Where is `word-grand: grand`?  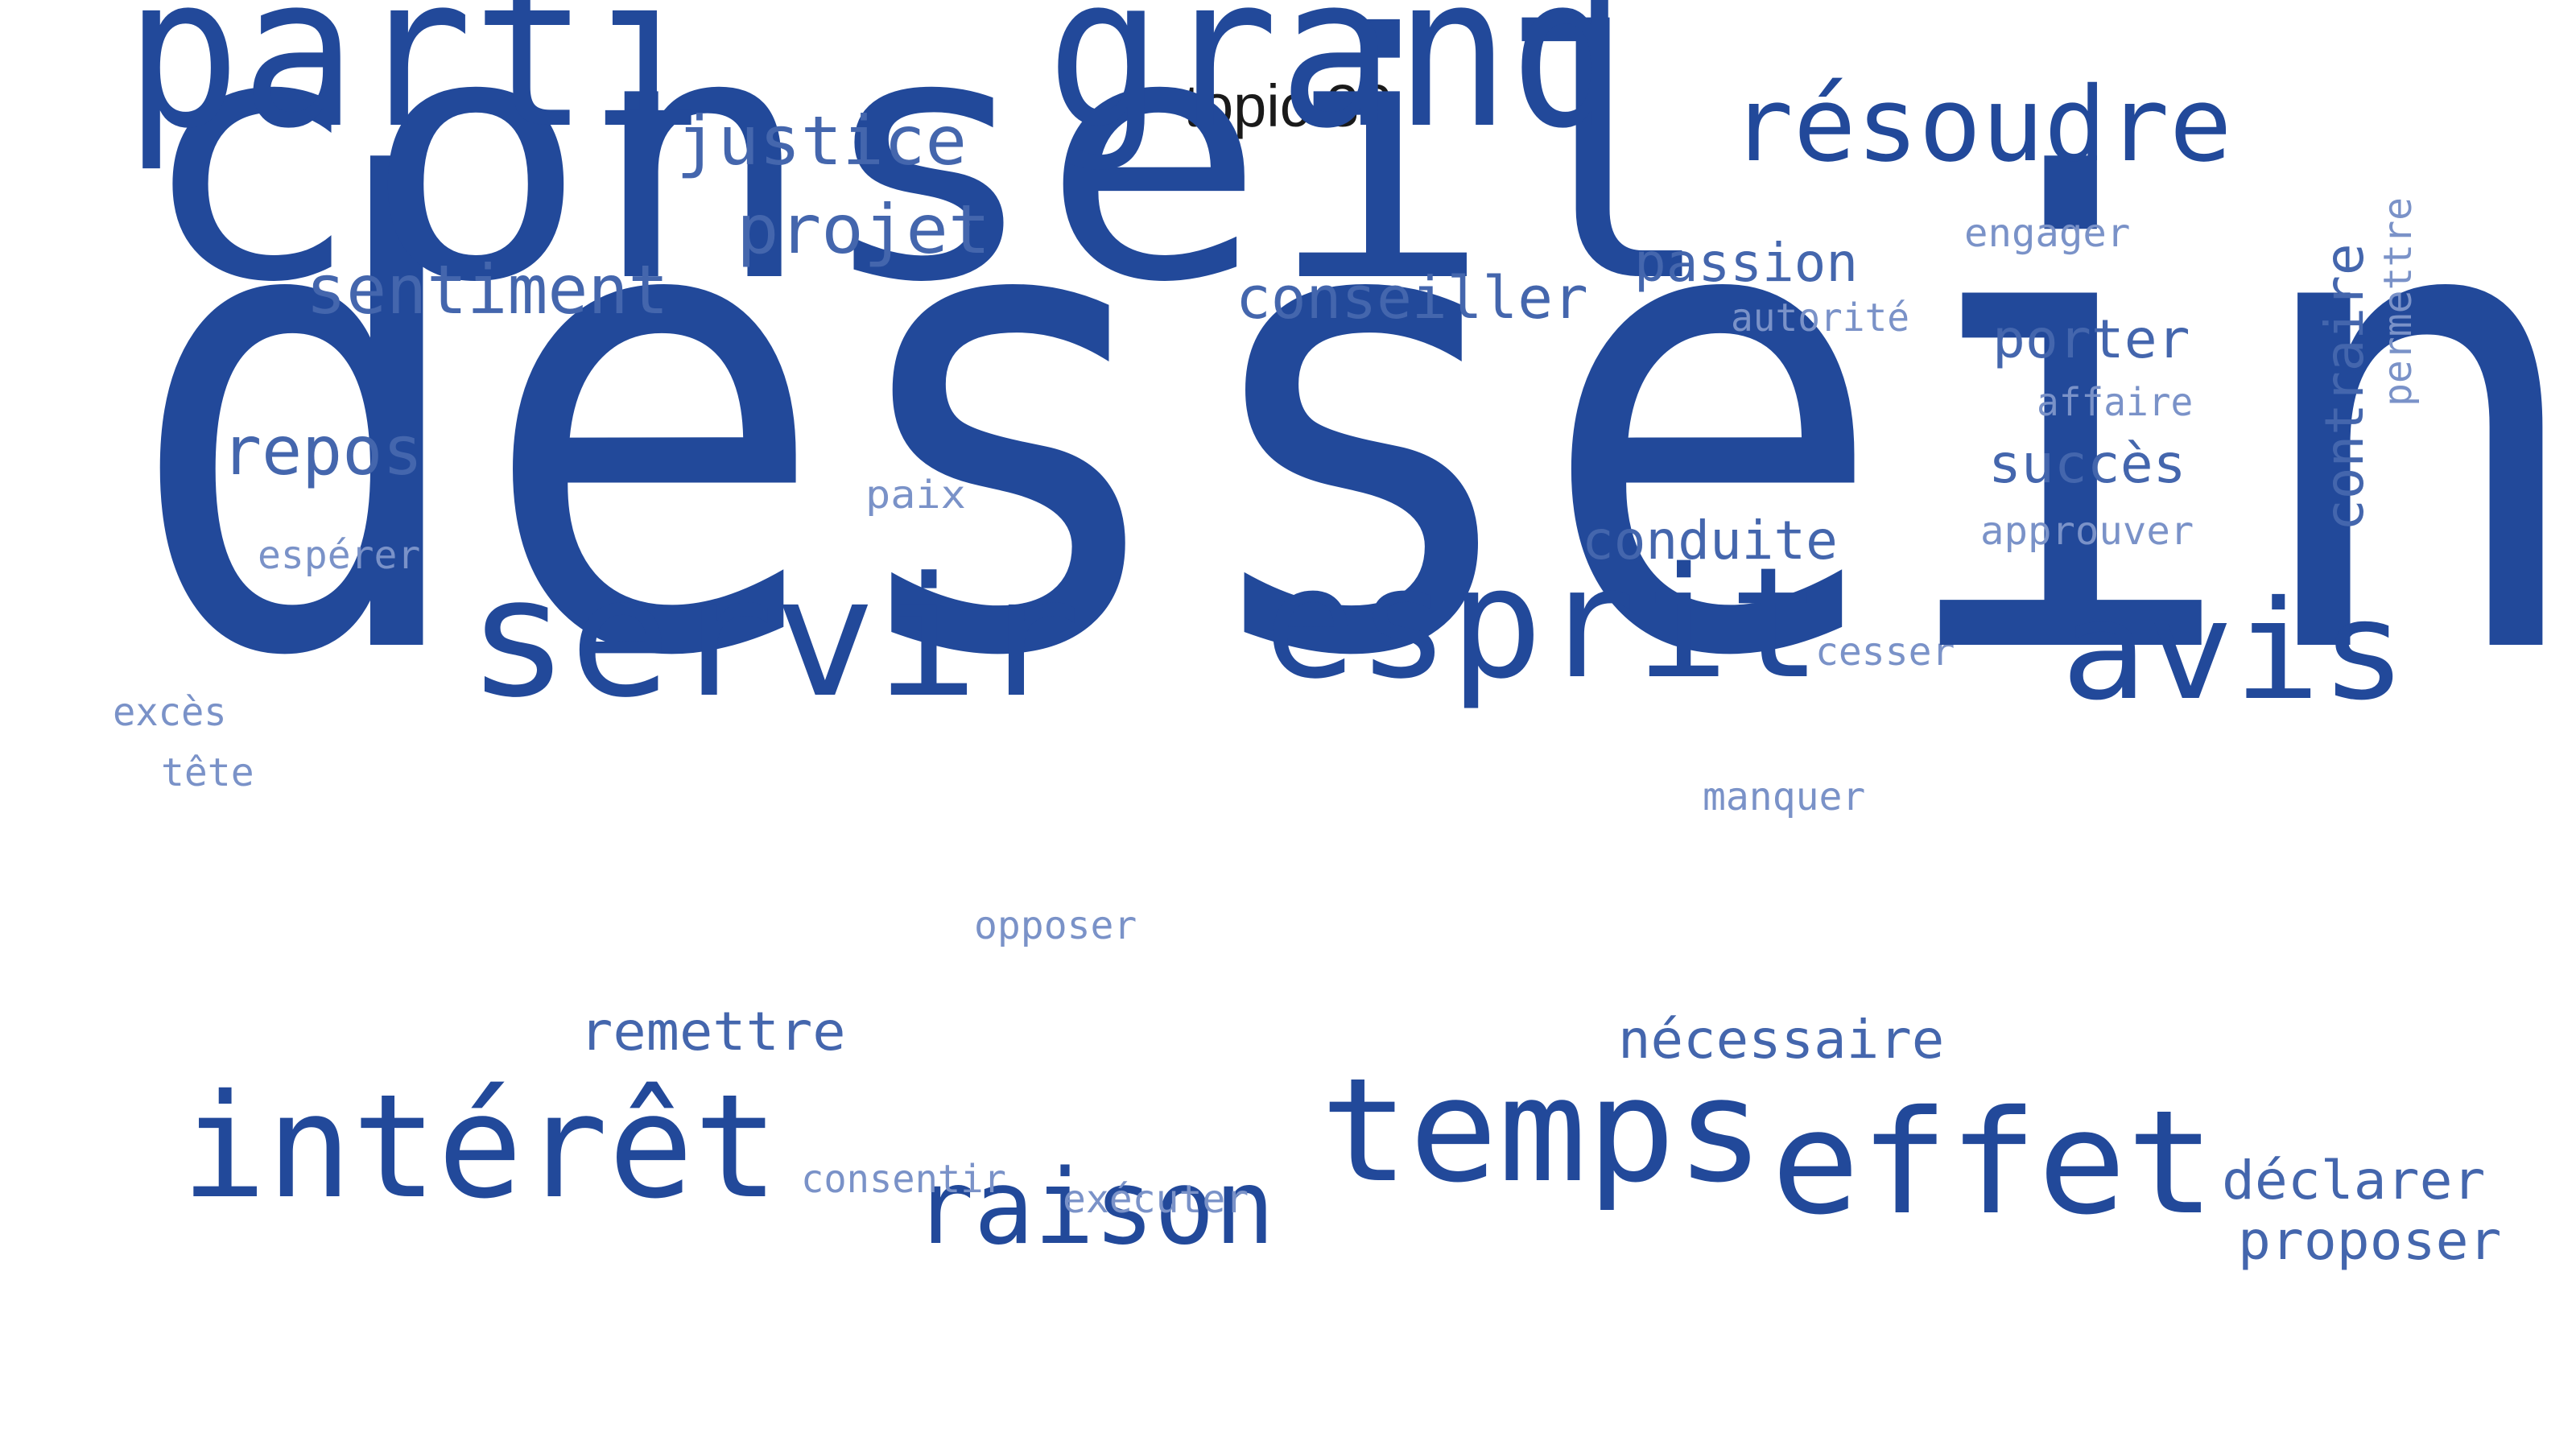 word-grand: grand is located at coordinates (1336, 87).